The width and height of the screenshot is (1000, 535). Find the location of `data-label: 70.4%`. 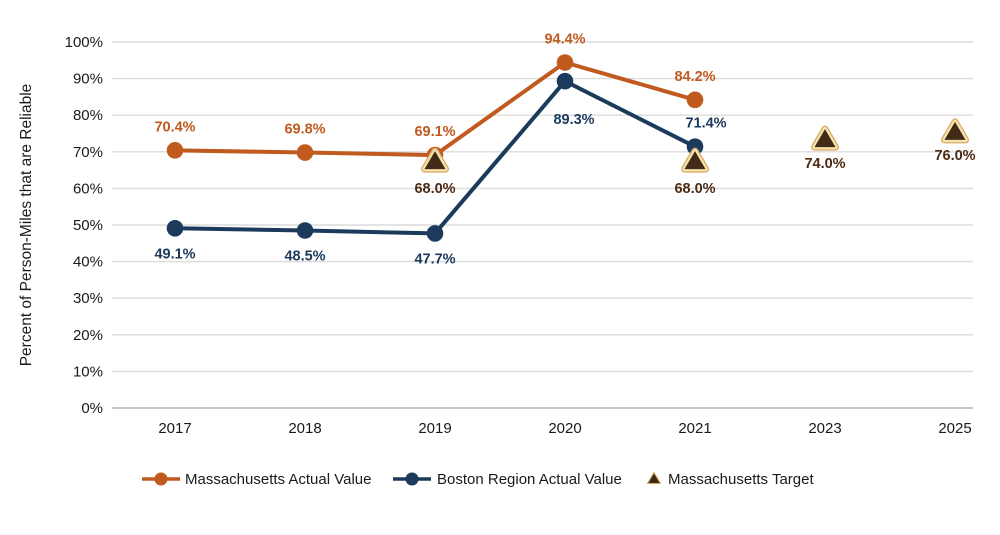

data-label: 70.4% is located at coordinates (174, 127).